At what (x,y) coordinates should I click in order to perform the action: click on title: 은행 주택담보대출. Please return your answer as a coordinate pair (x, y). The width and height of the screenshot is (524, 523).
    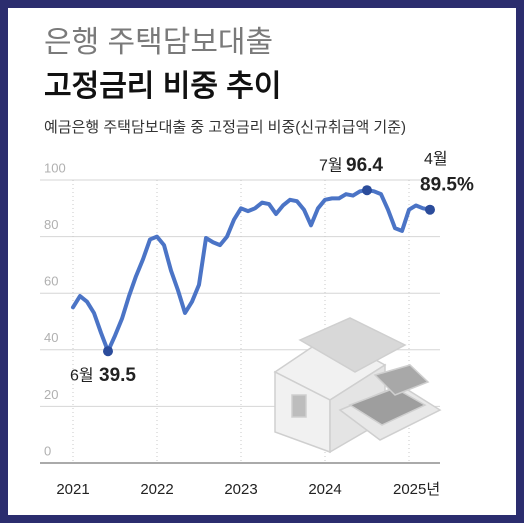
    Looking at the image, I should click on (158, 42).